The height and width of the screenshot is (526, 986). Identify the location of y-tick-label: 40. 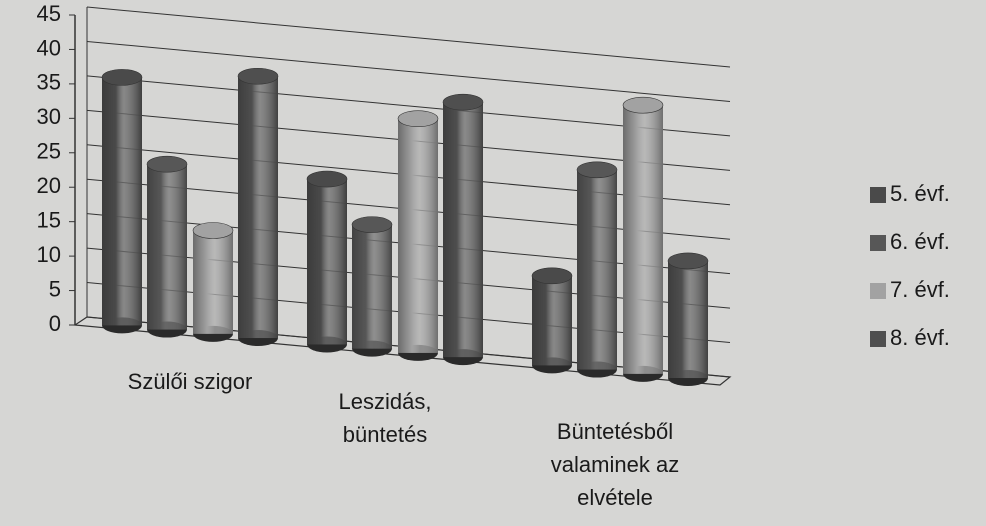
(49, 47).